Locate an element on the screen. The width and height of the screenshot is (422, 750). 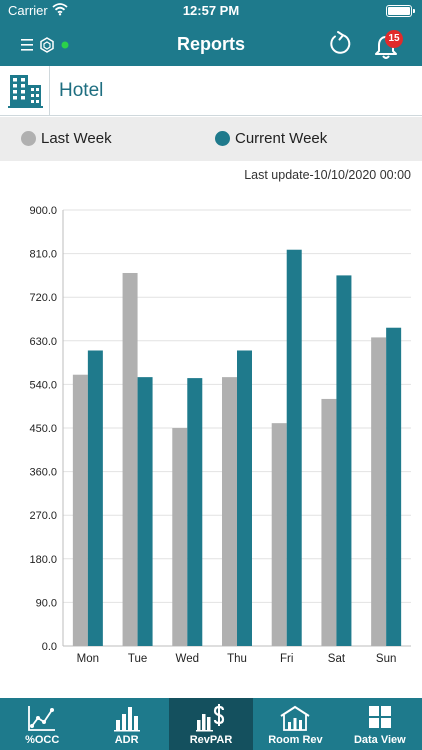
nav-bar: Reports 15 is located at coordinates (211, 44).